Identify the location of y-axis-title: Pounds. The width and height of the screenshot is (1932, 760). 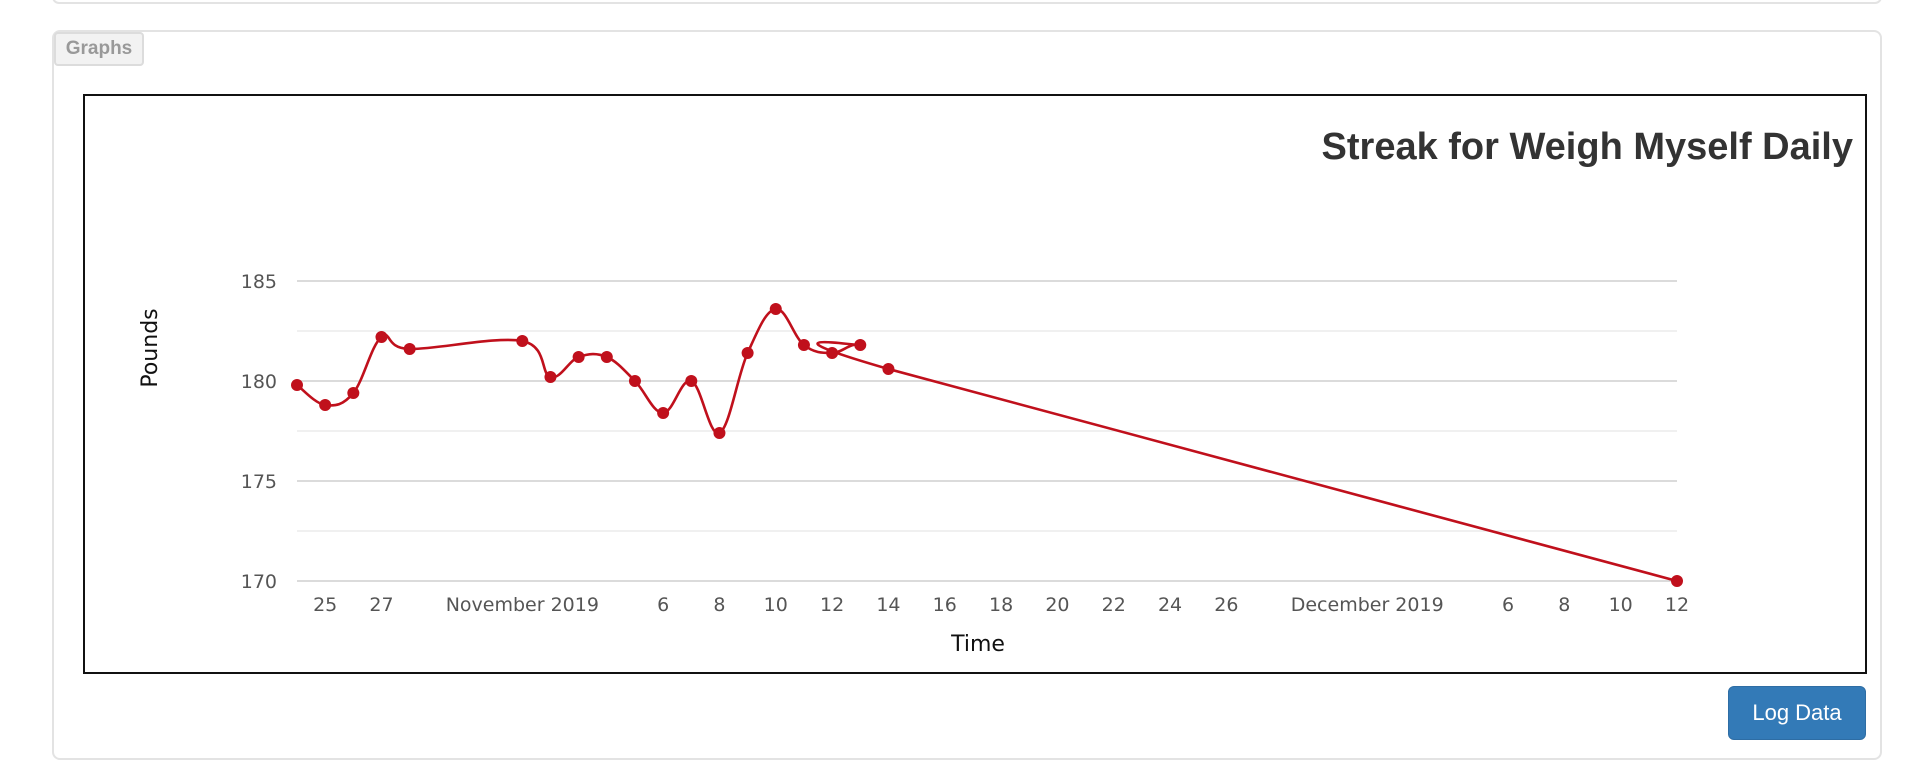
(150, 347).